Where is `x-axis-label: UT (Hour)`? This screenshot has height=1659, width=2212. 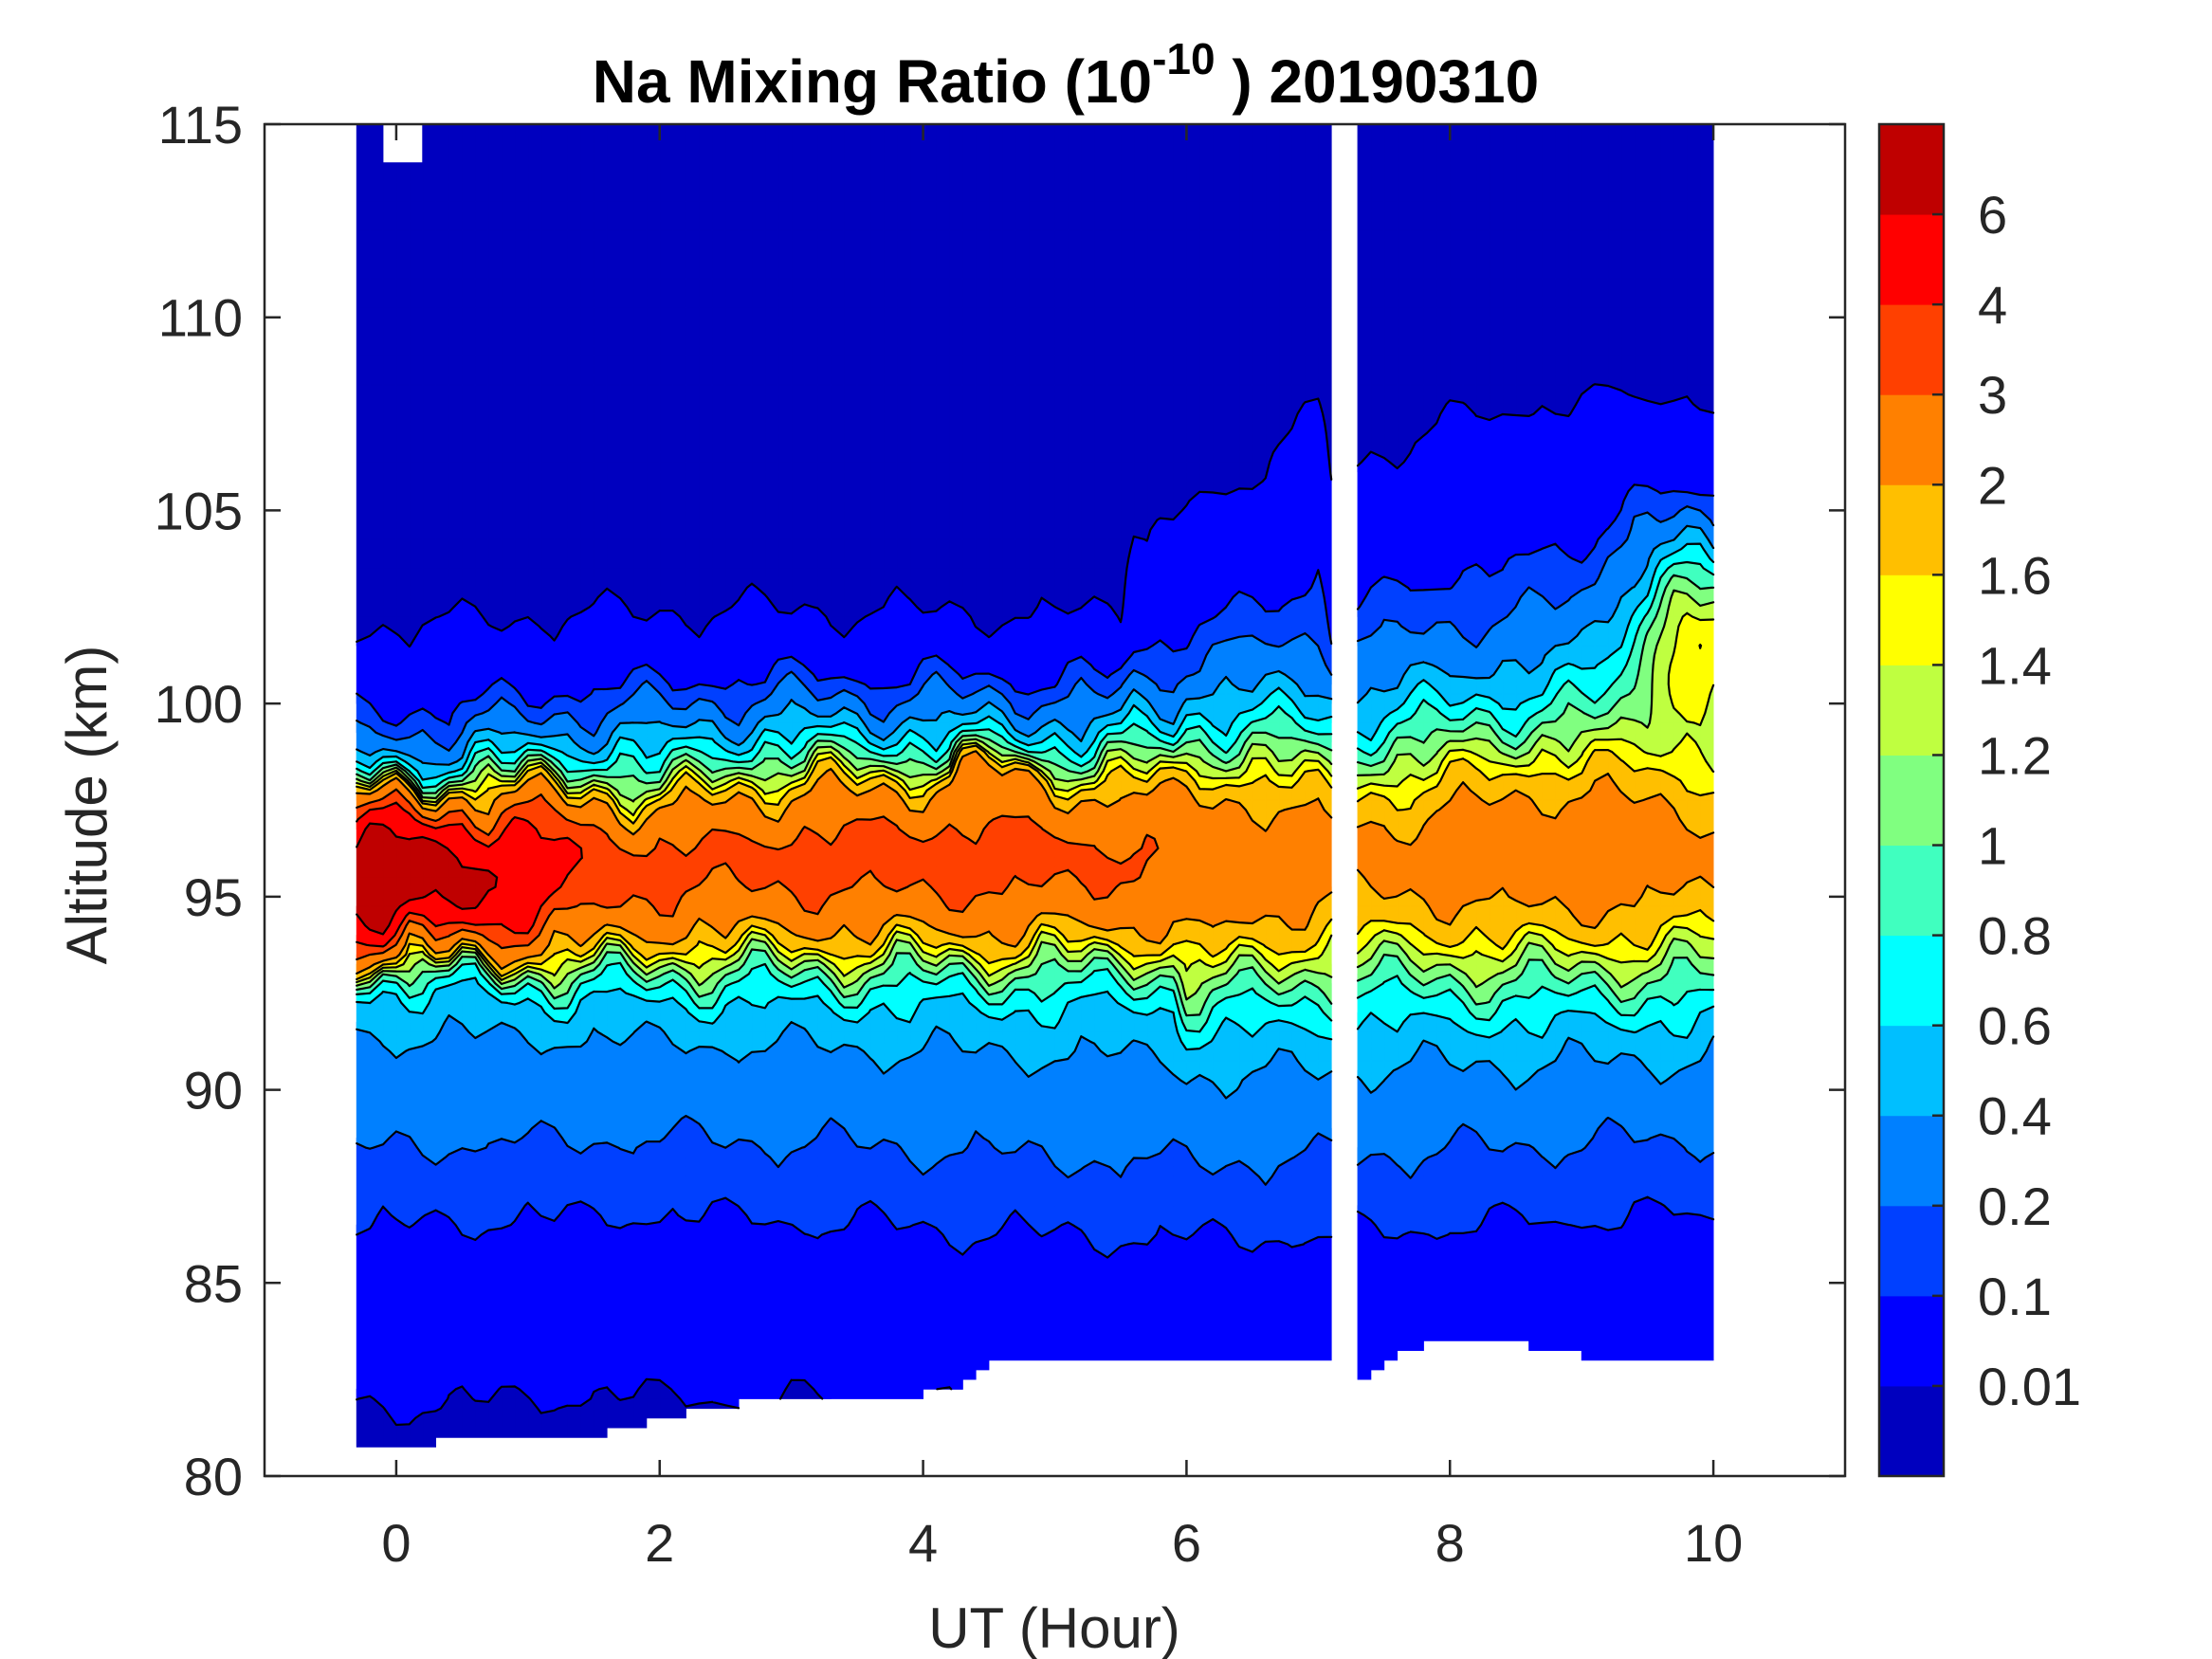
x-axis-label: UT (Hour) is located at coordinates (1054, 1627).